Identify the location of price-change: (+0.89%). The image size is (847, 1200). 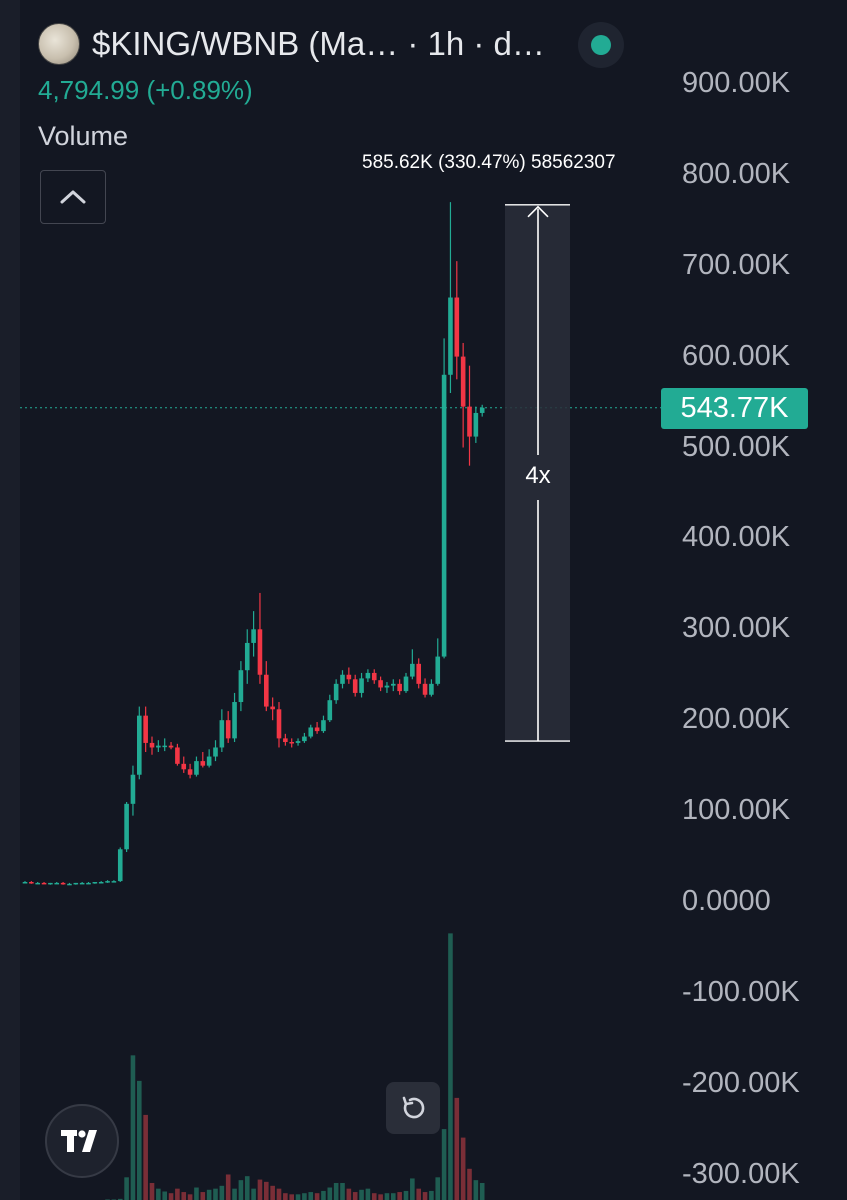
(199, 90).